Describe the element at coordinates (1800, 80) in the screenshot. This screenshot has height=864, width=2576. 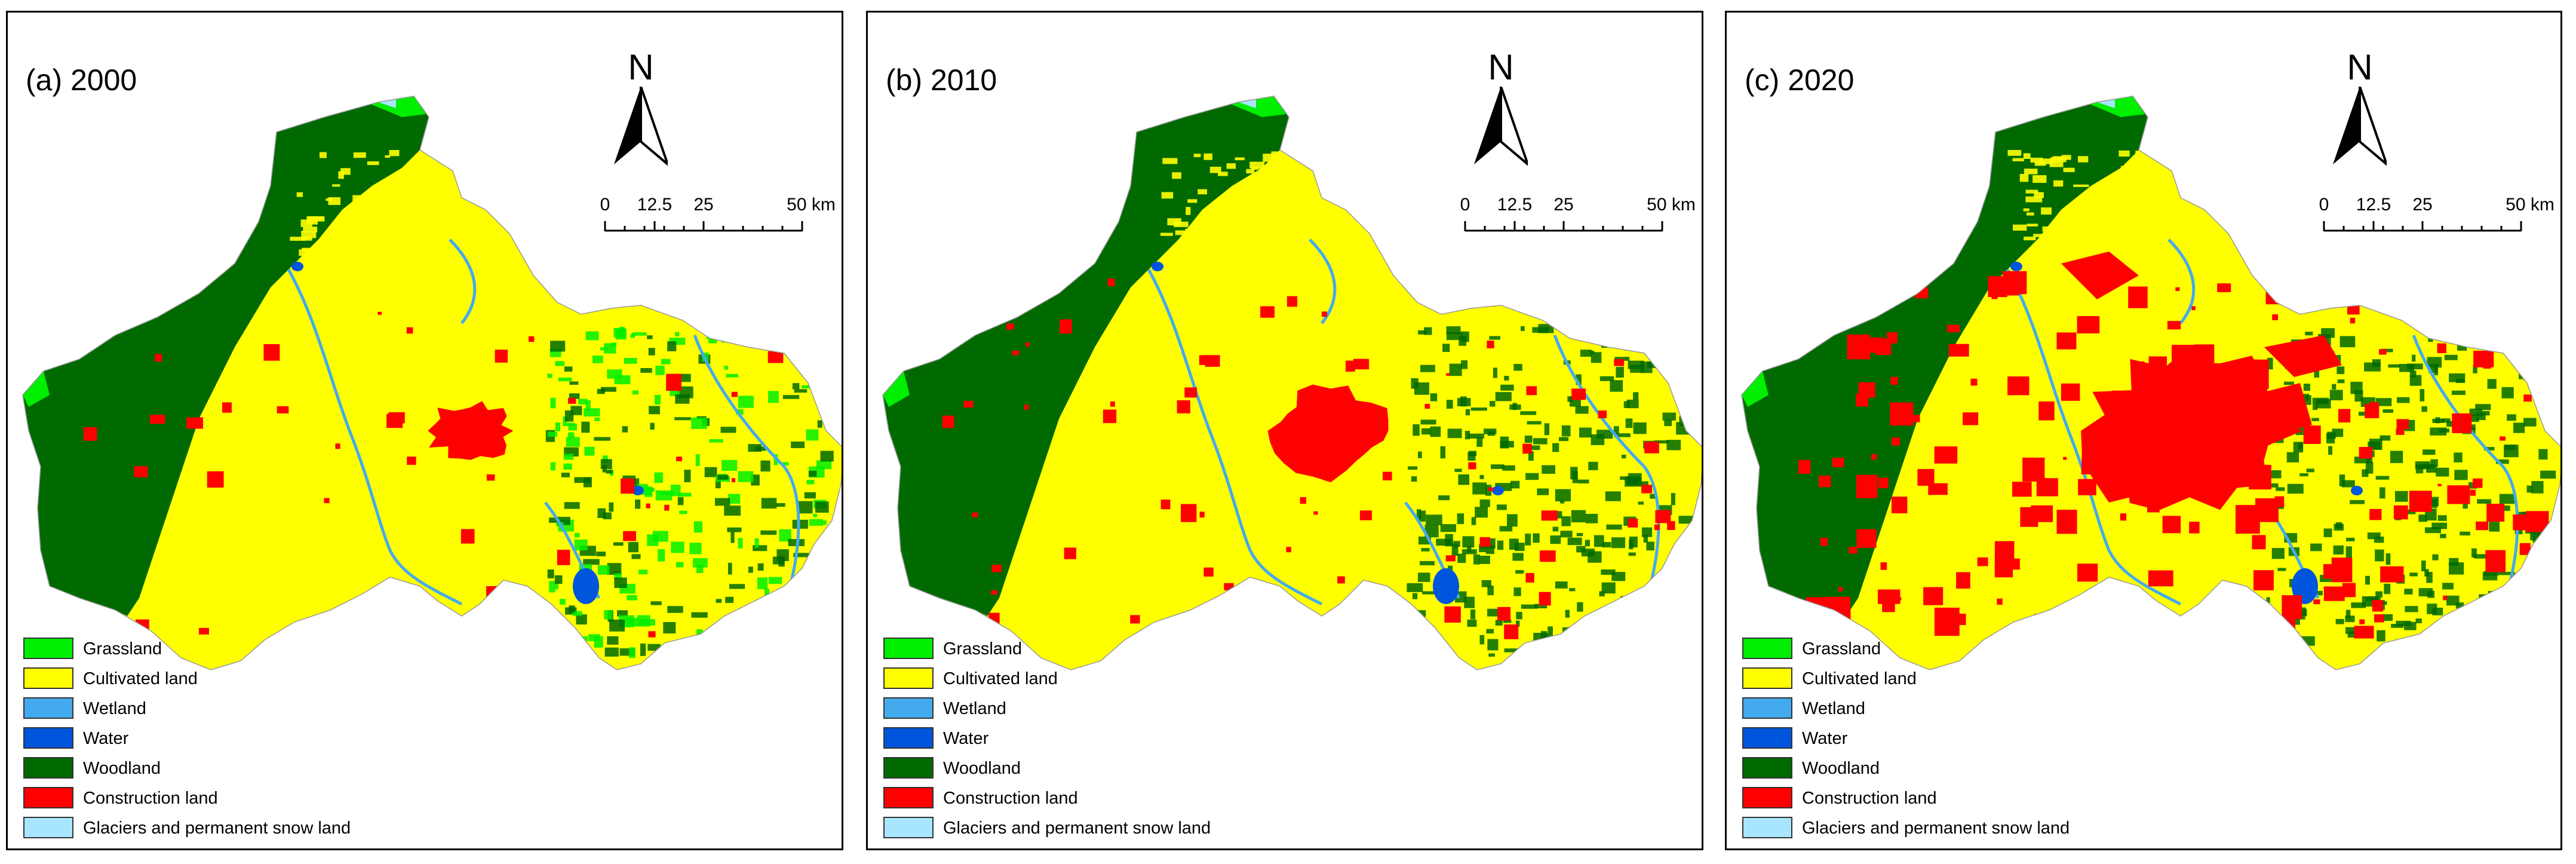
I see `panel-title: (c) 2020` at that location.